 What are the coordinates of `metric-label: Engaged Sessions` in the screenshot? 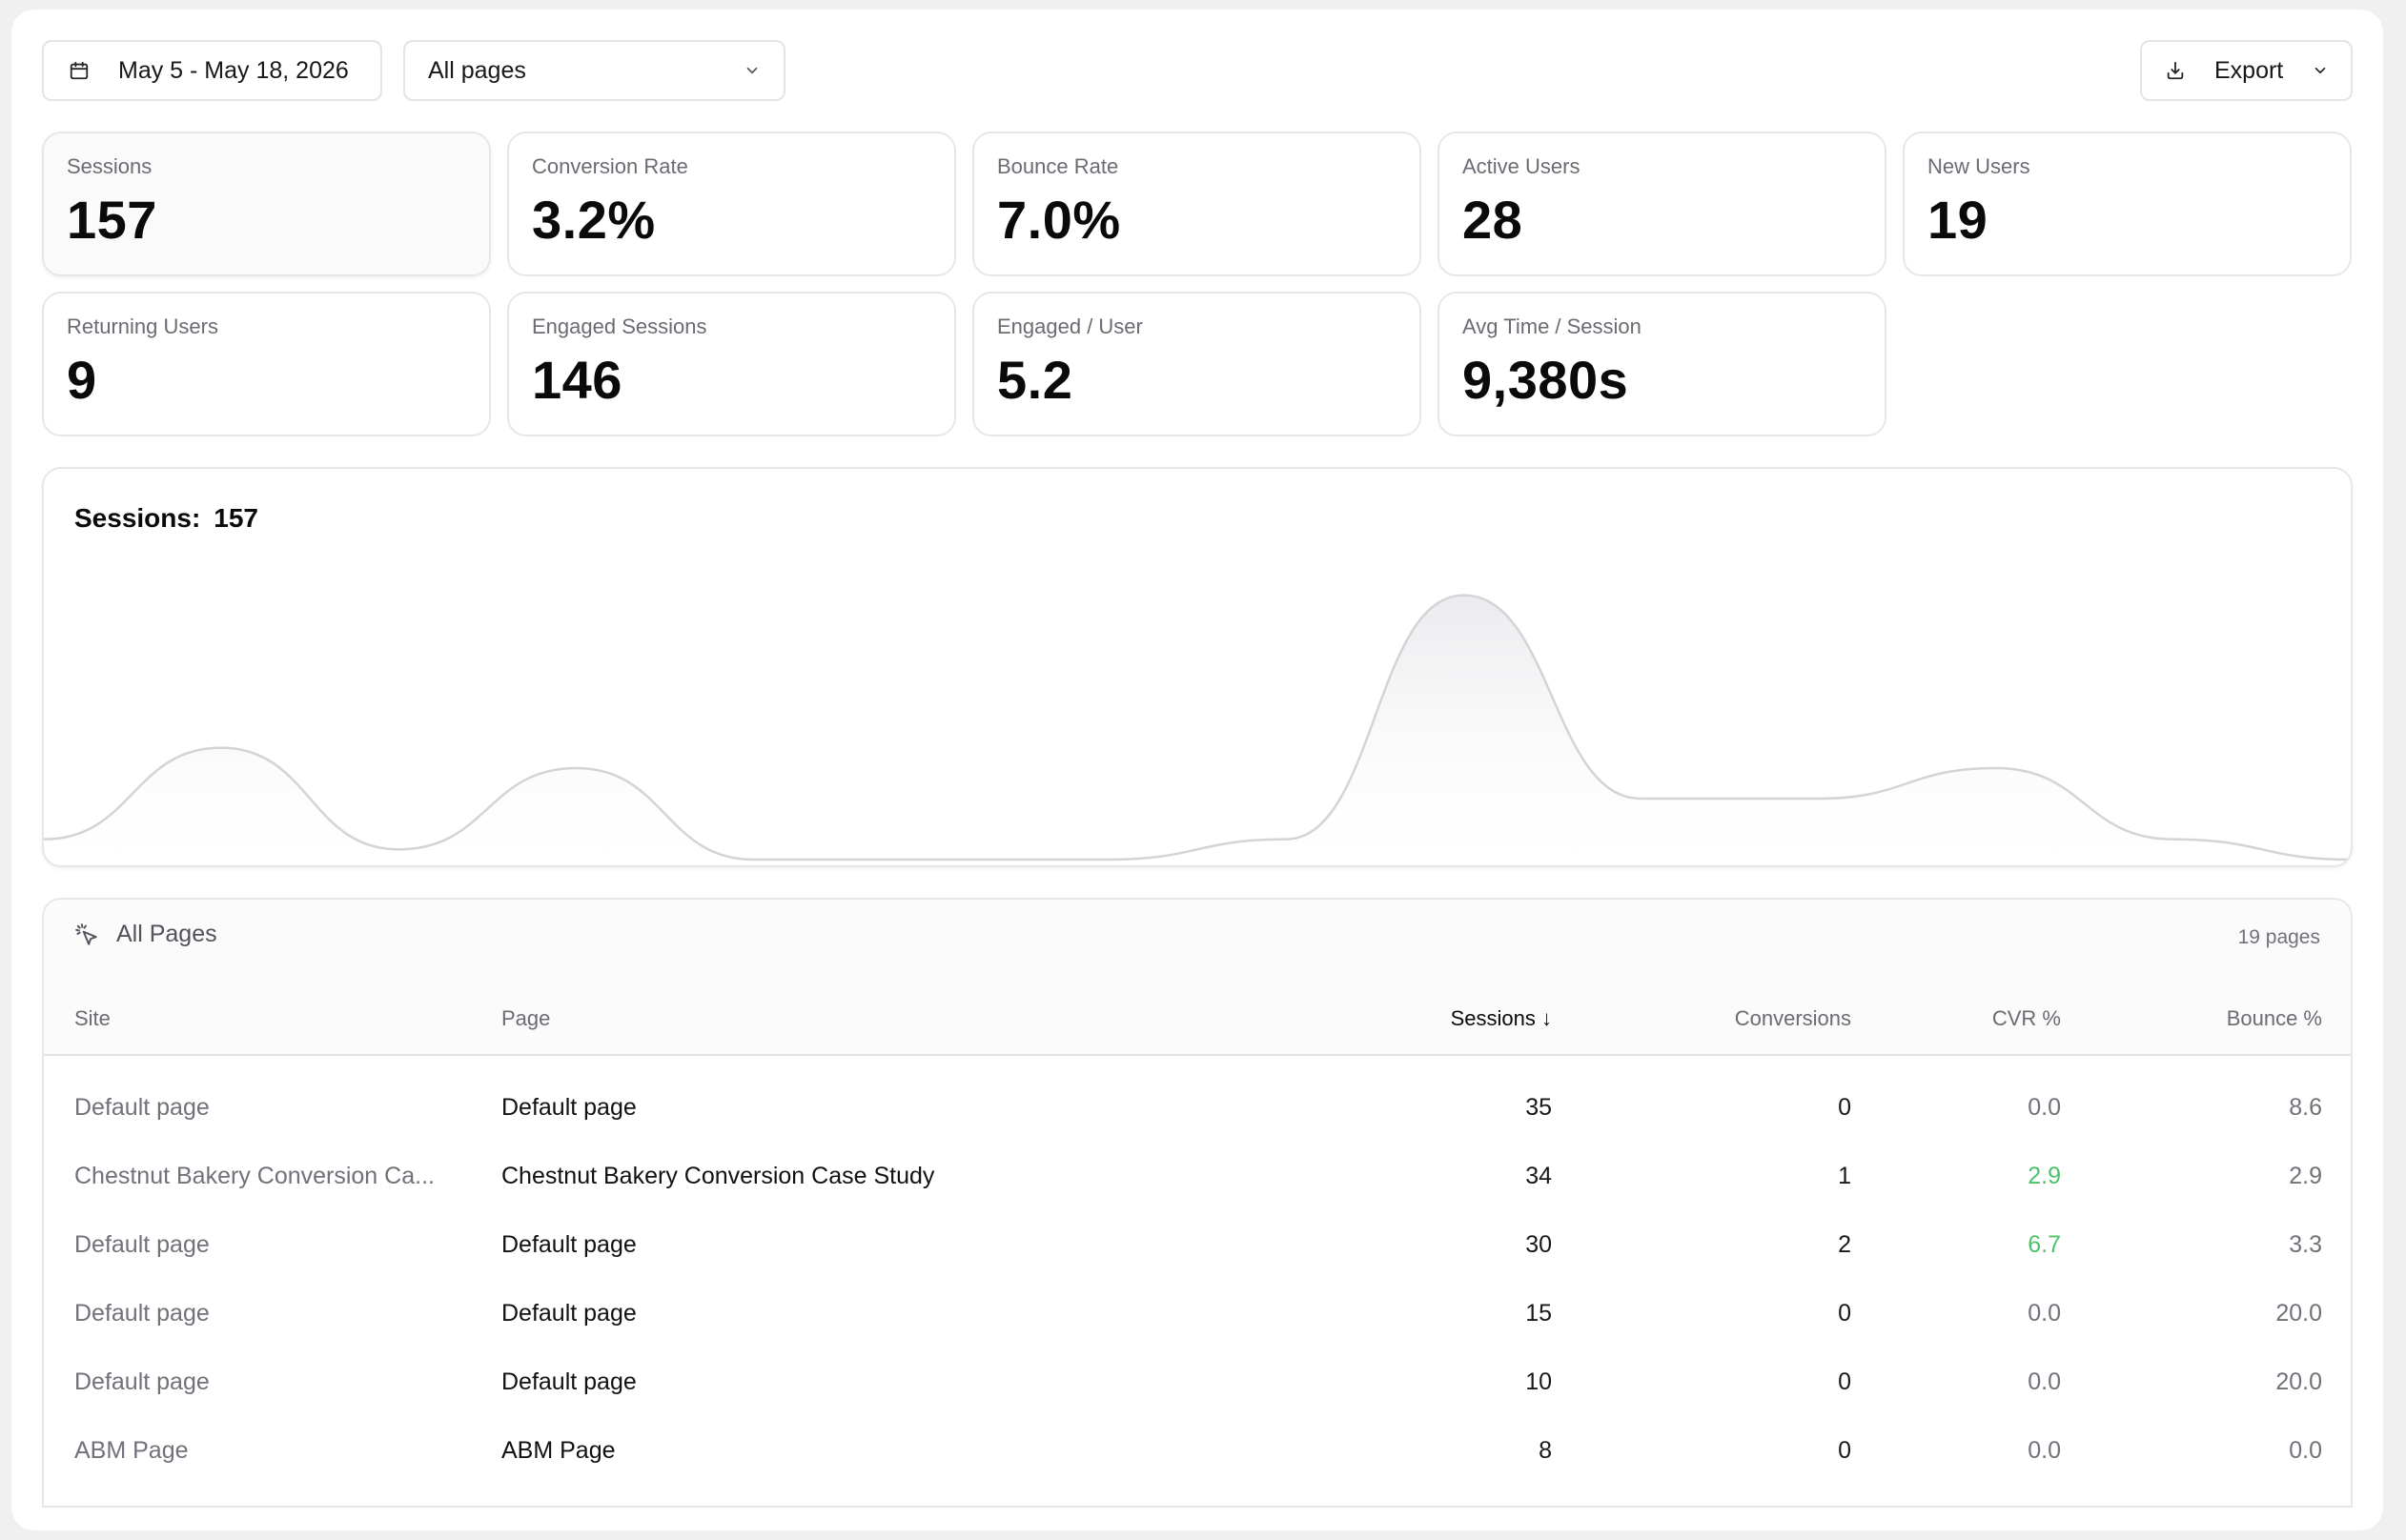 It's located at (619, 326).